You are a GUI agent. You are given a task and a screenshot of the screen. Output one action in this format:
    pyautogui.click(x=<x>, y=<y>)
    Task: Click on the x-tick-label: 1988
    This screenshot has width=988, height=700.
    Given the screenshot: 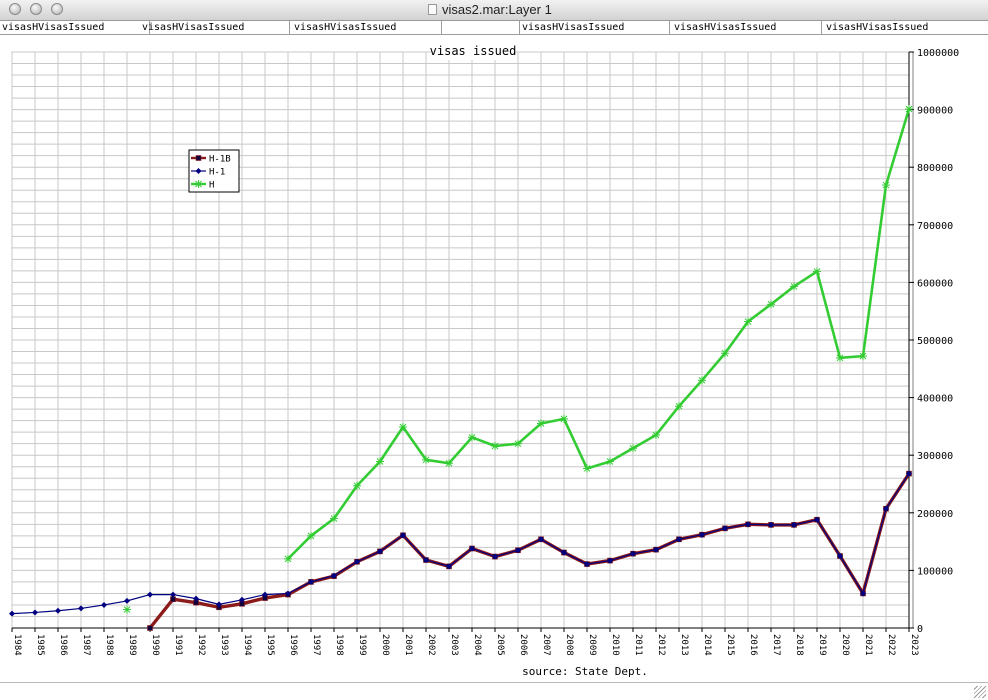 What is the action you would take?
    pyautogui.click(x=109, y=645)
    